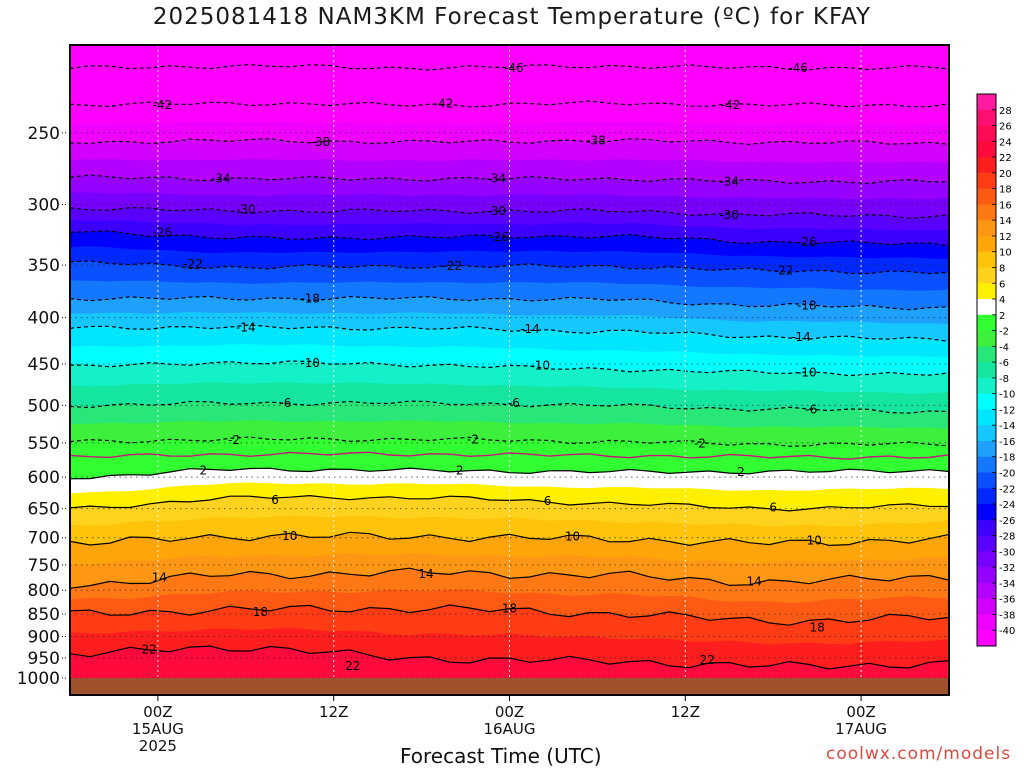 The width and height of the screenshot is (1024, 768). Describe the element at coordinates (38, 679) in the screenshot. I see `y-tick-label: 1000` at that location.